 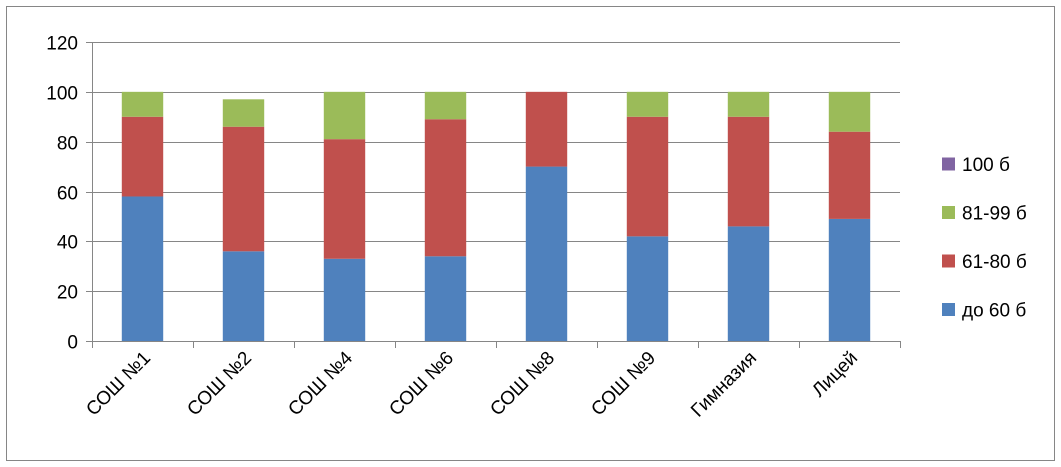 What do you see at coordinates (62, 94) in the screenshot?
I see `y-tick-label: 100` at bounding box center [62, 94].